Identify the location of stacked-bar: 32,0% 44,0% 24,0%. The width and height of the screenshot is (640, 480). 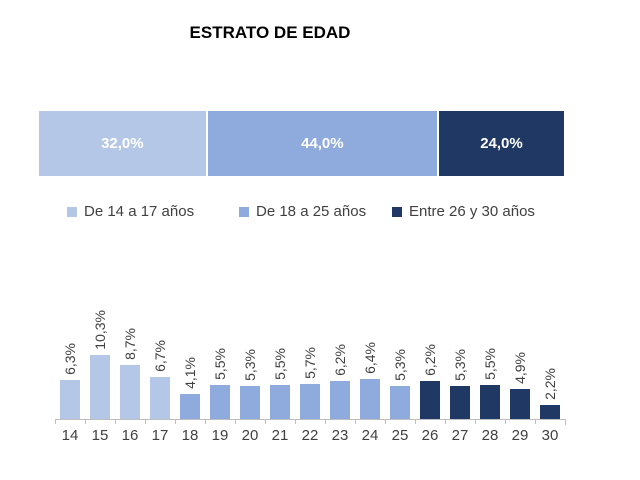
(301, 143).